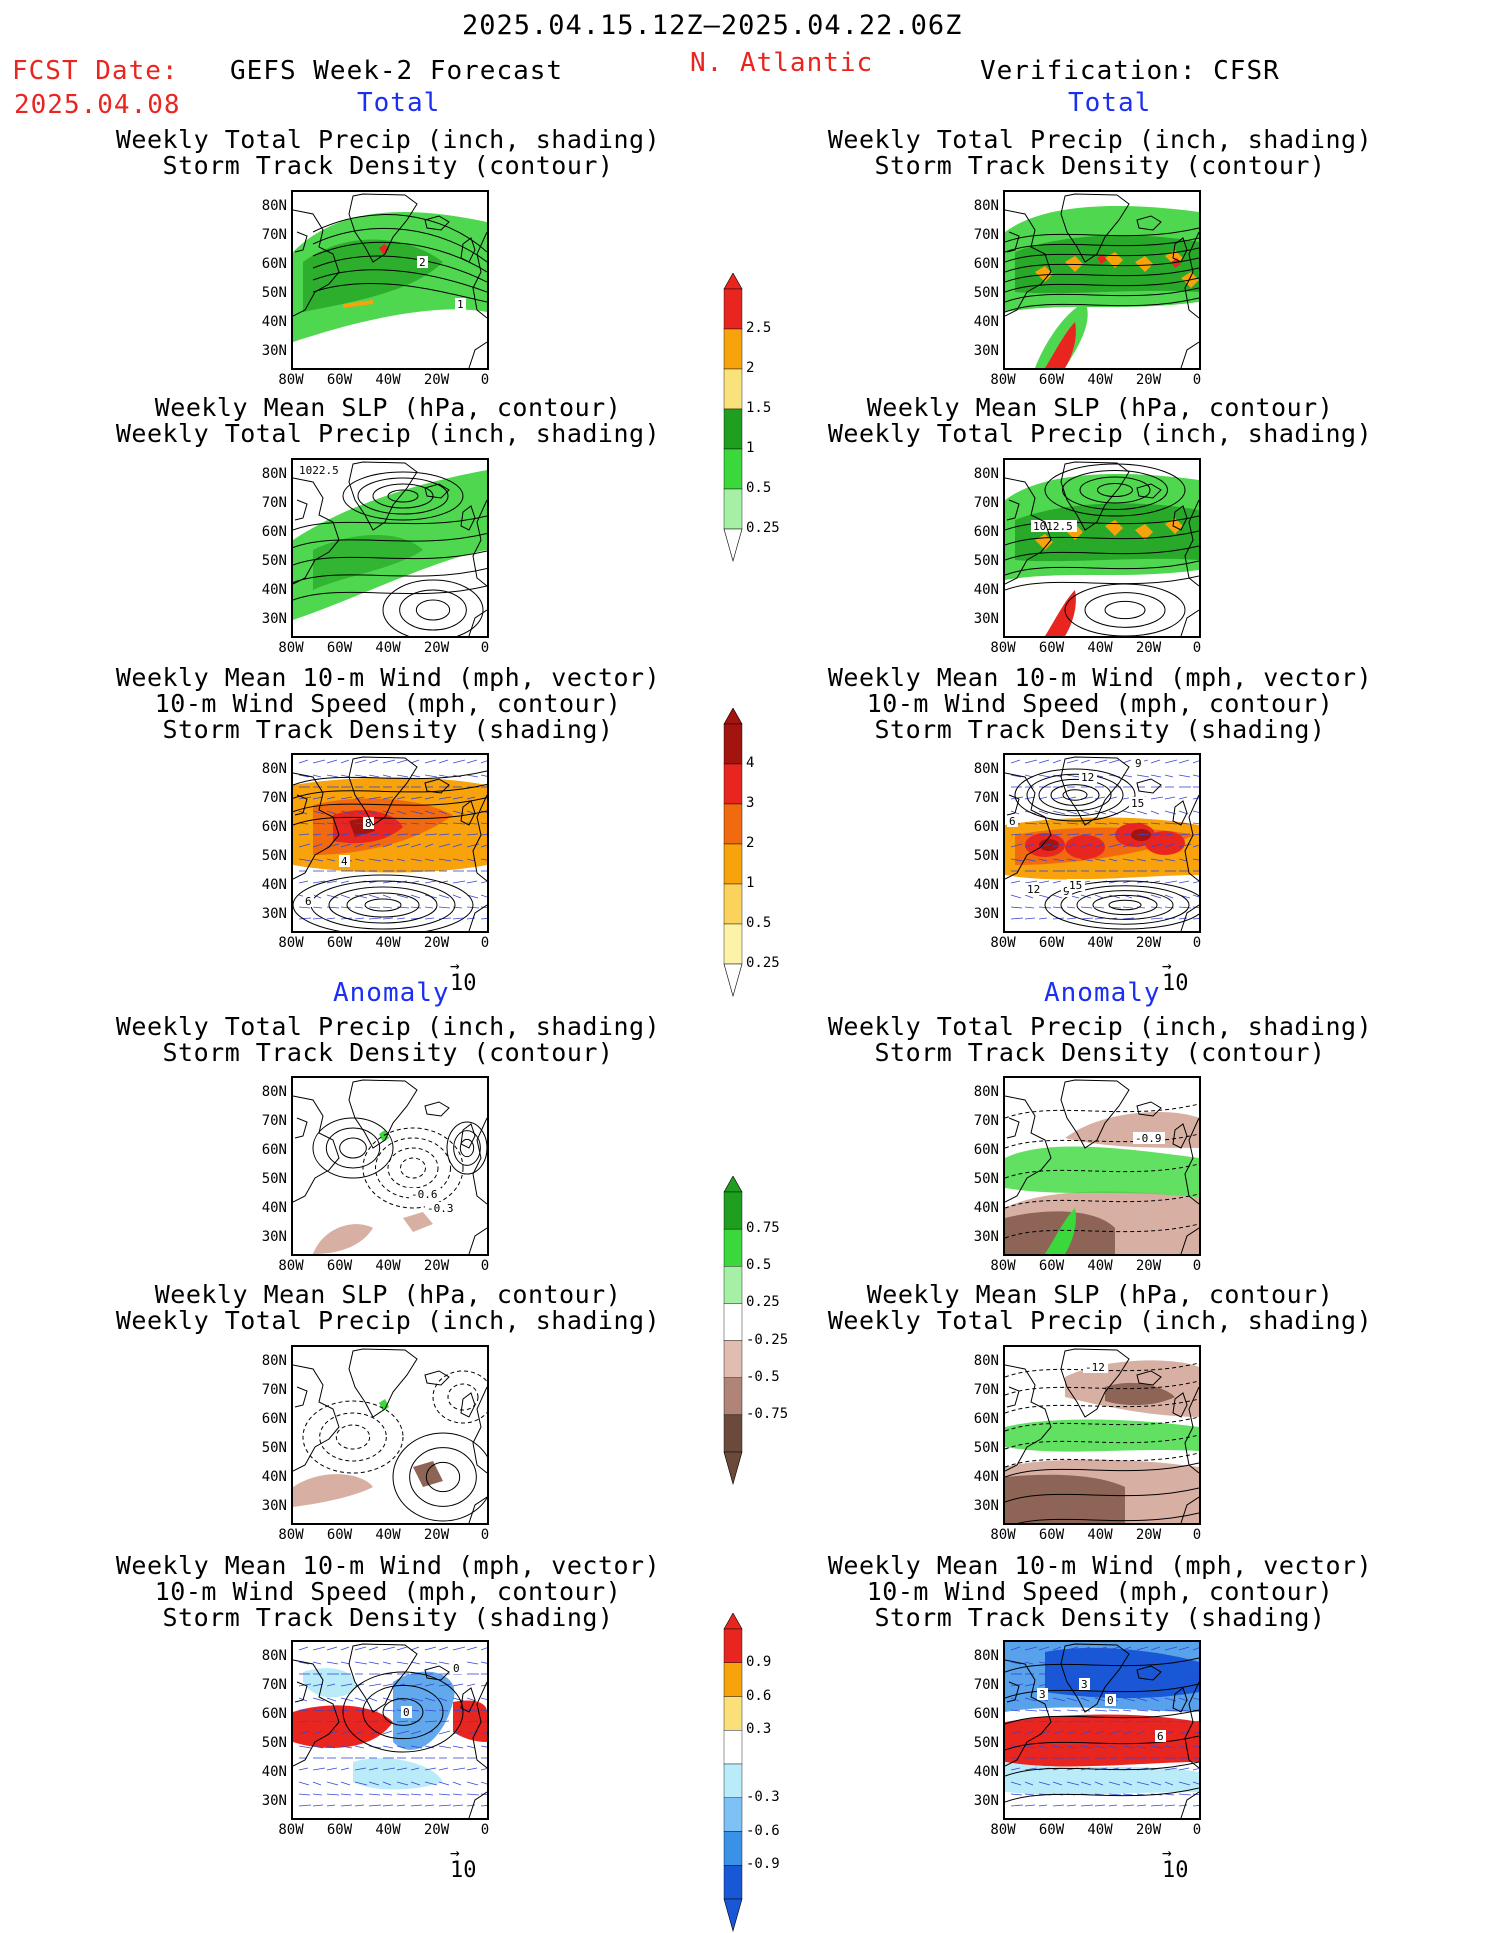 The image size is (1487, 1933). I want to click on precip-anomaly-shading, so click(418, 1222).